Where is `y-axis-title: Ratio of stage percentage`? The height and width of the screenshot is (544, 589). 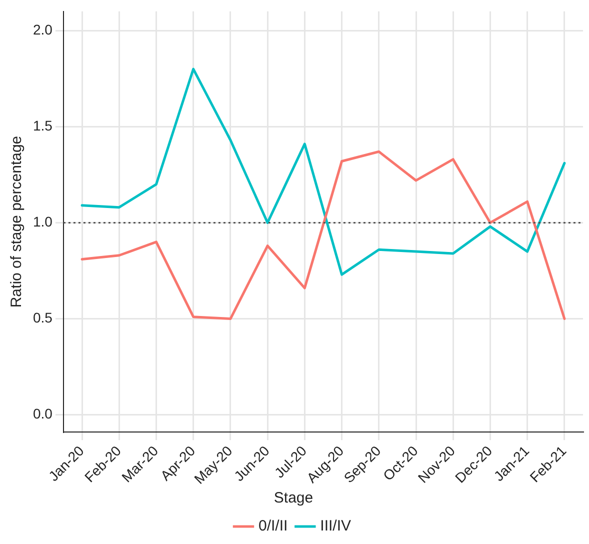 y-axis-title: Ratio of stage percentage is located at coordinates (17, 222).